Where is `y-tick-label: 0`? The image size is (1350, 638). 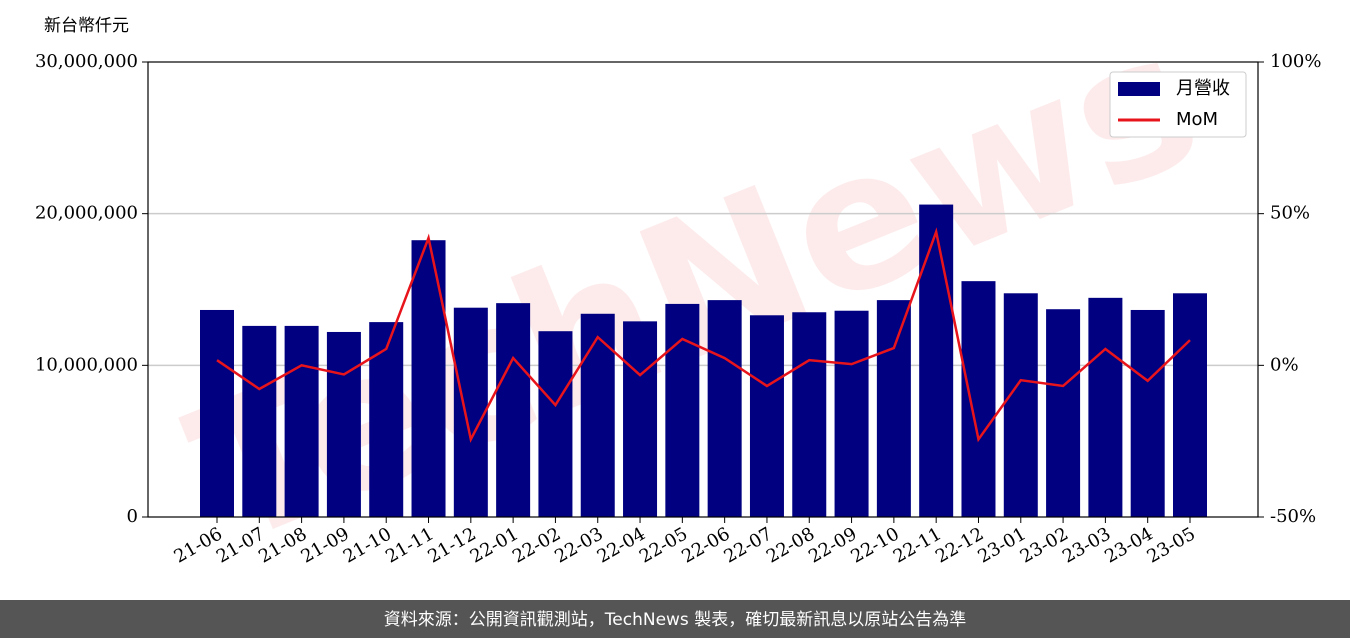
y-tick-label: 0 is located at coordinates (132, 516).